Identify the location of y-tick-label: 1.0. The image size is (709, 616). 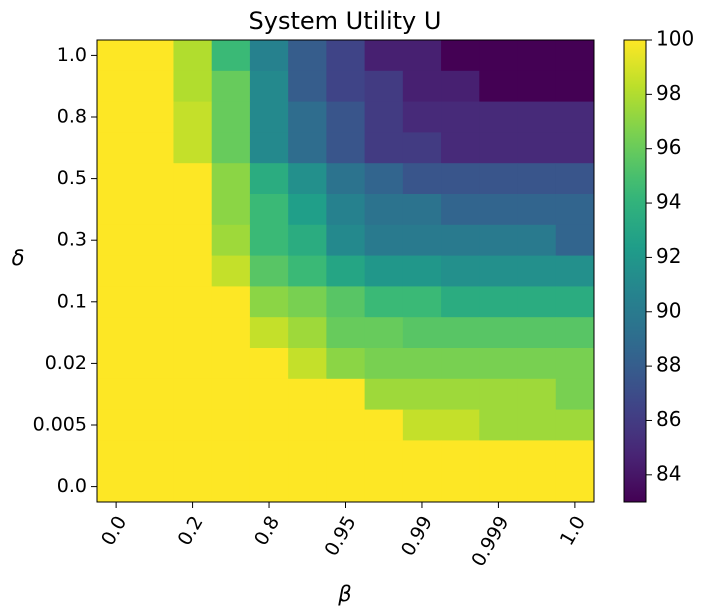
(72, 55).